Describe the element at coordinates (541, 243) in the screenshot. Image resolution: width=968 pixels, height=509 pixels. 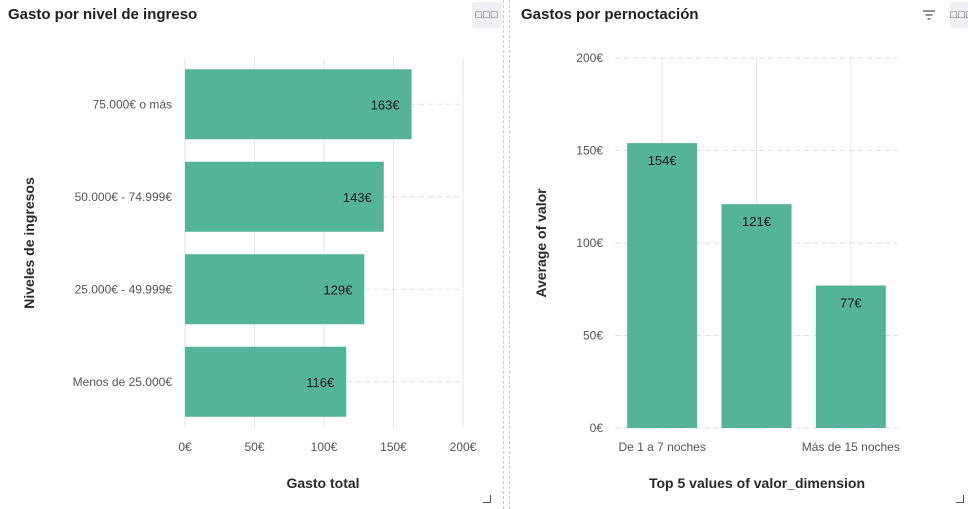
I see `y-axis-title: Average of valor` at that location.